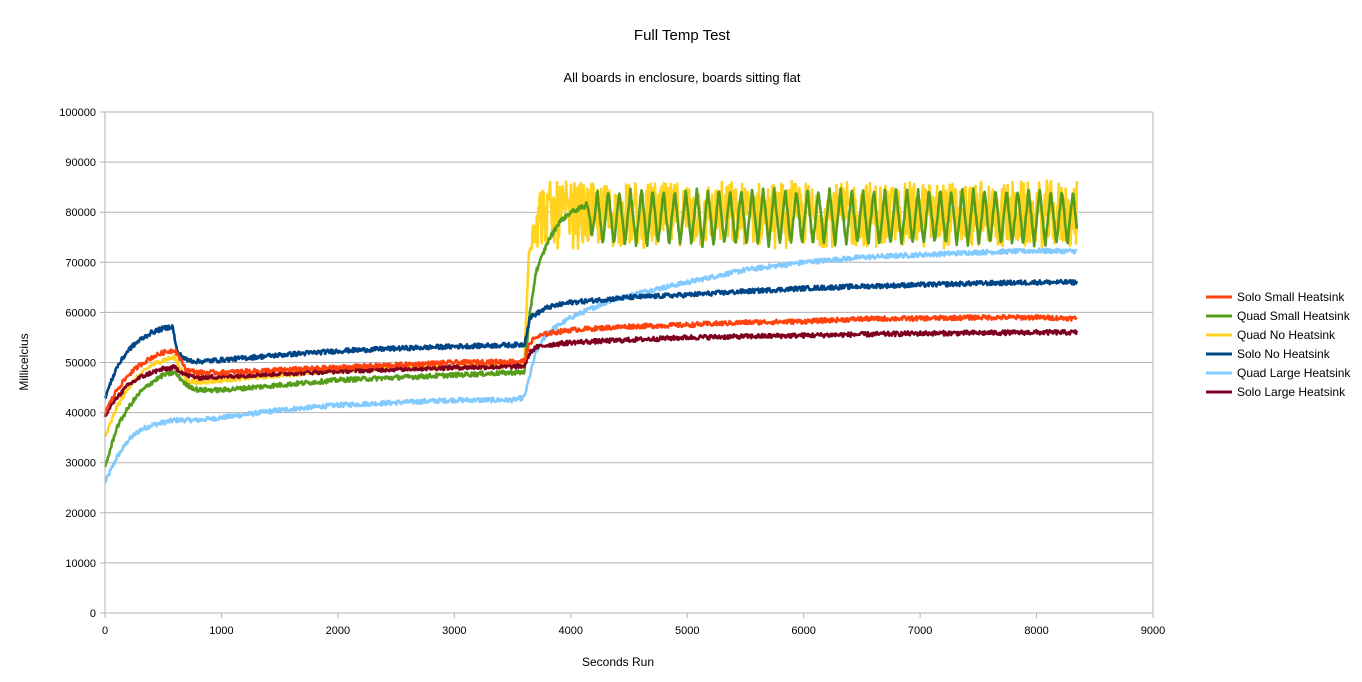 This screenshot has height=682, width=1362. What do you see at coordinates (591, 373) in the screenshot?
I see `series-line-solo-large-heatsink` at bounding box center [591, 373].